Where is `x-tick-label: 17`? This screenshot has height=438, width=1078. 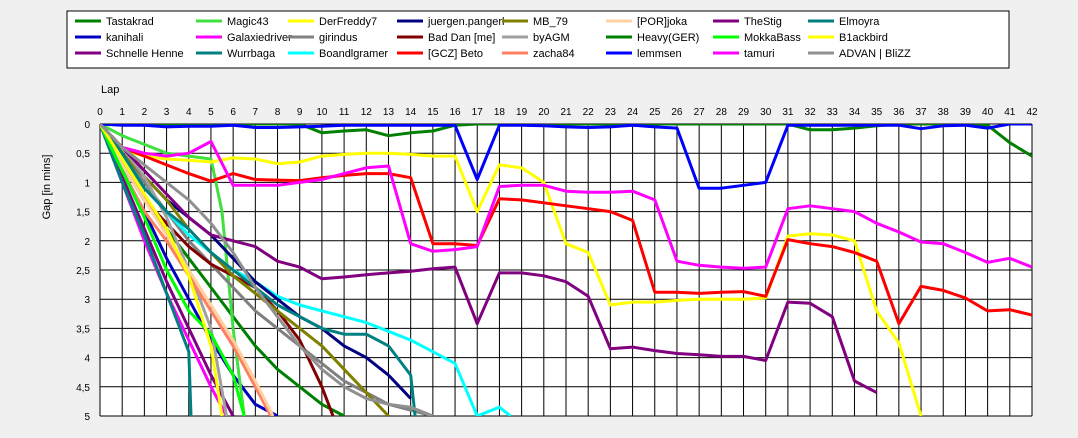
x-tick-label: 17 is located at coordinates (478, 112).